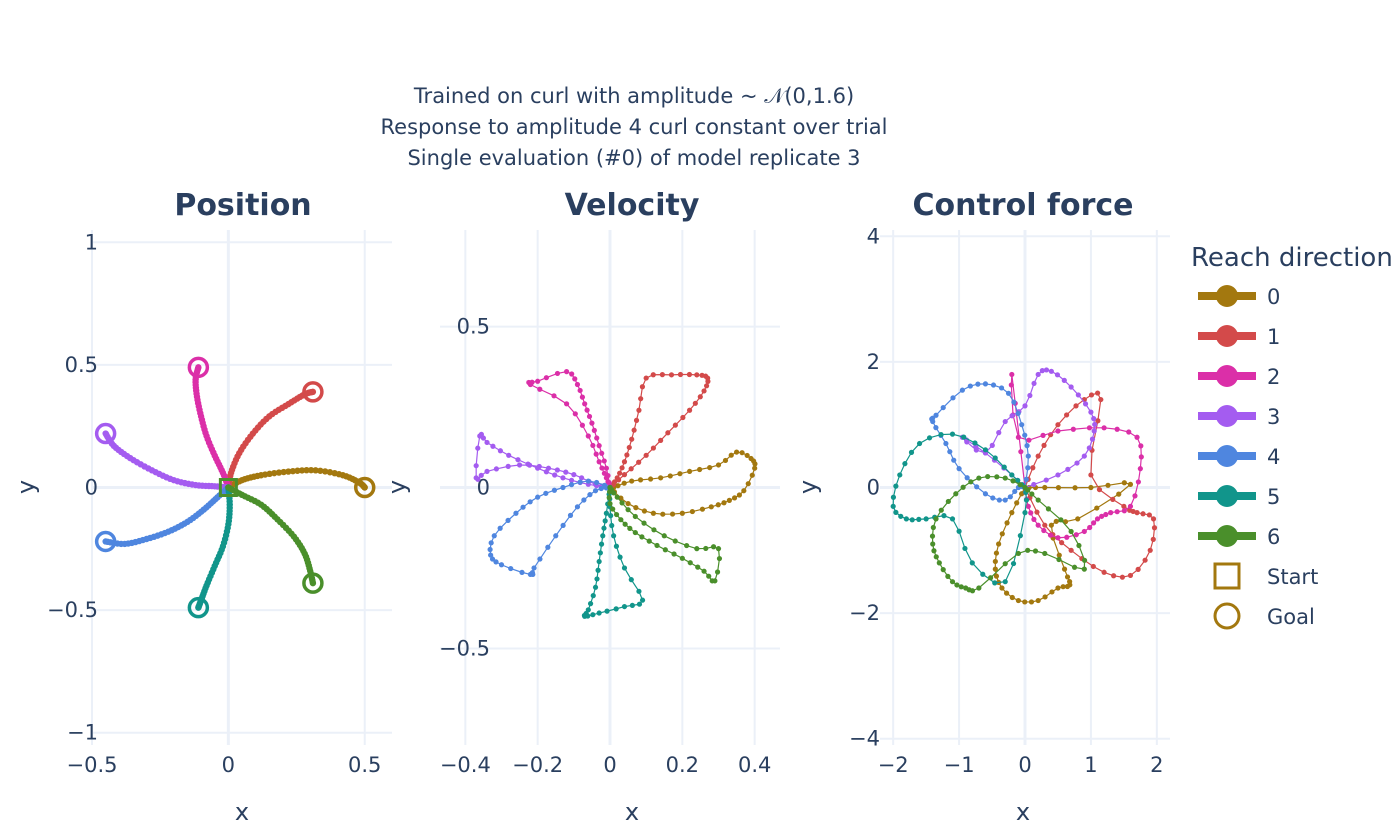  What do you see at coordinates (1156, 765) in the screenshot?
I see `x-tick-label: 2` at bounding box center [1156, 765].